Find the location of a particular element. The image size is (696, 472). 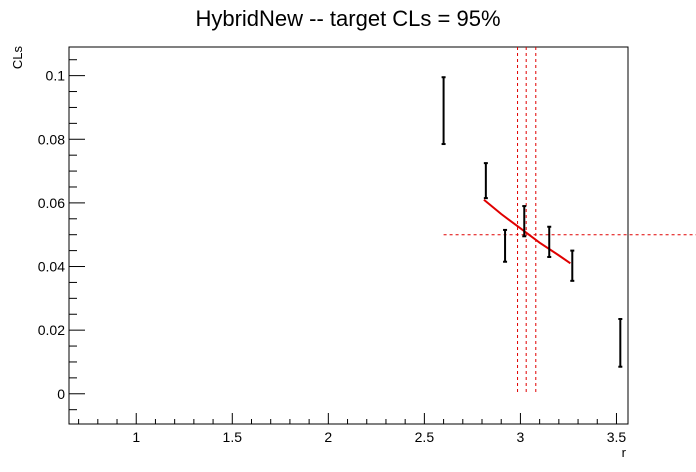

y-tick-label: 0.06 is located at coordinates (51, 203).